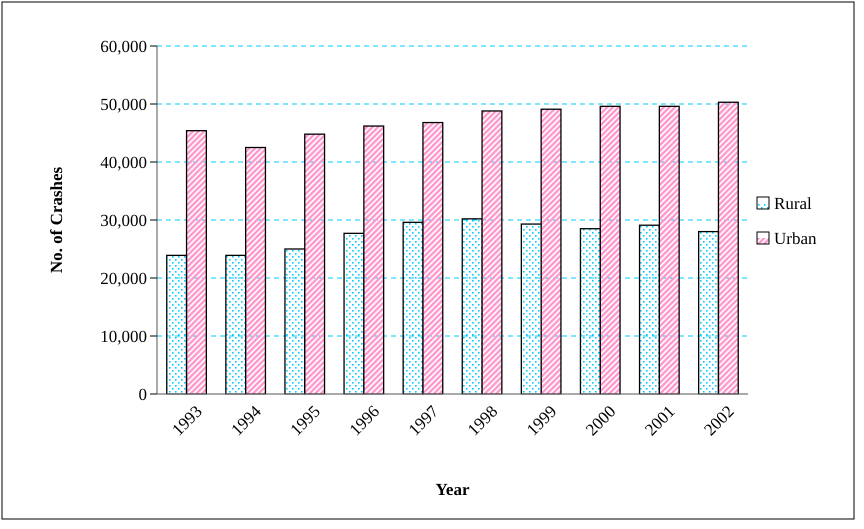 Image resolution: width=864 pixels, height=529 pixels. What do you see at coordinates (123, 104) in the screenshot?
I see `y-tick-label: 50,000` at bounding box center [123, 104].